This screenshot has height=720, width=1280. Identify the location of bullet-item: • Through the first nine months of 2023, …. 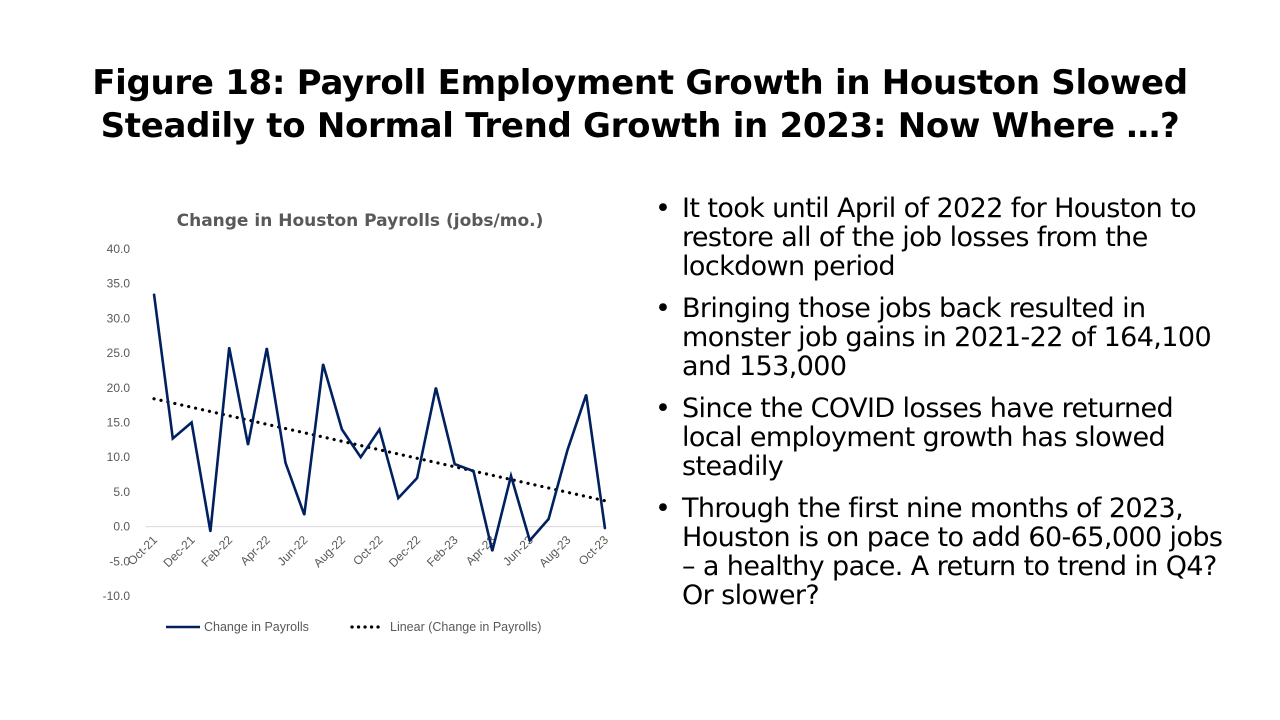
(947, 552).